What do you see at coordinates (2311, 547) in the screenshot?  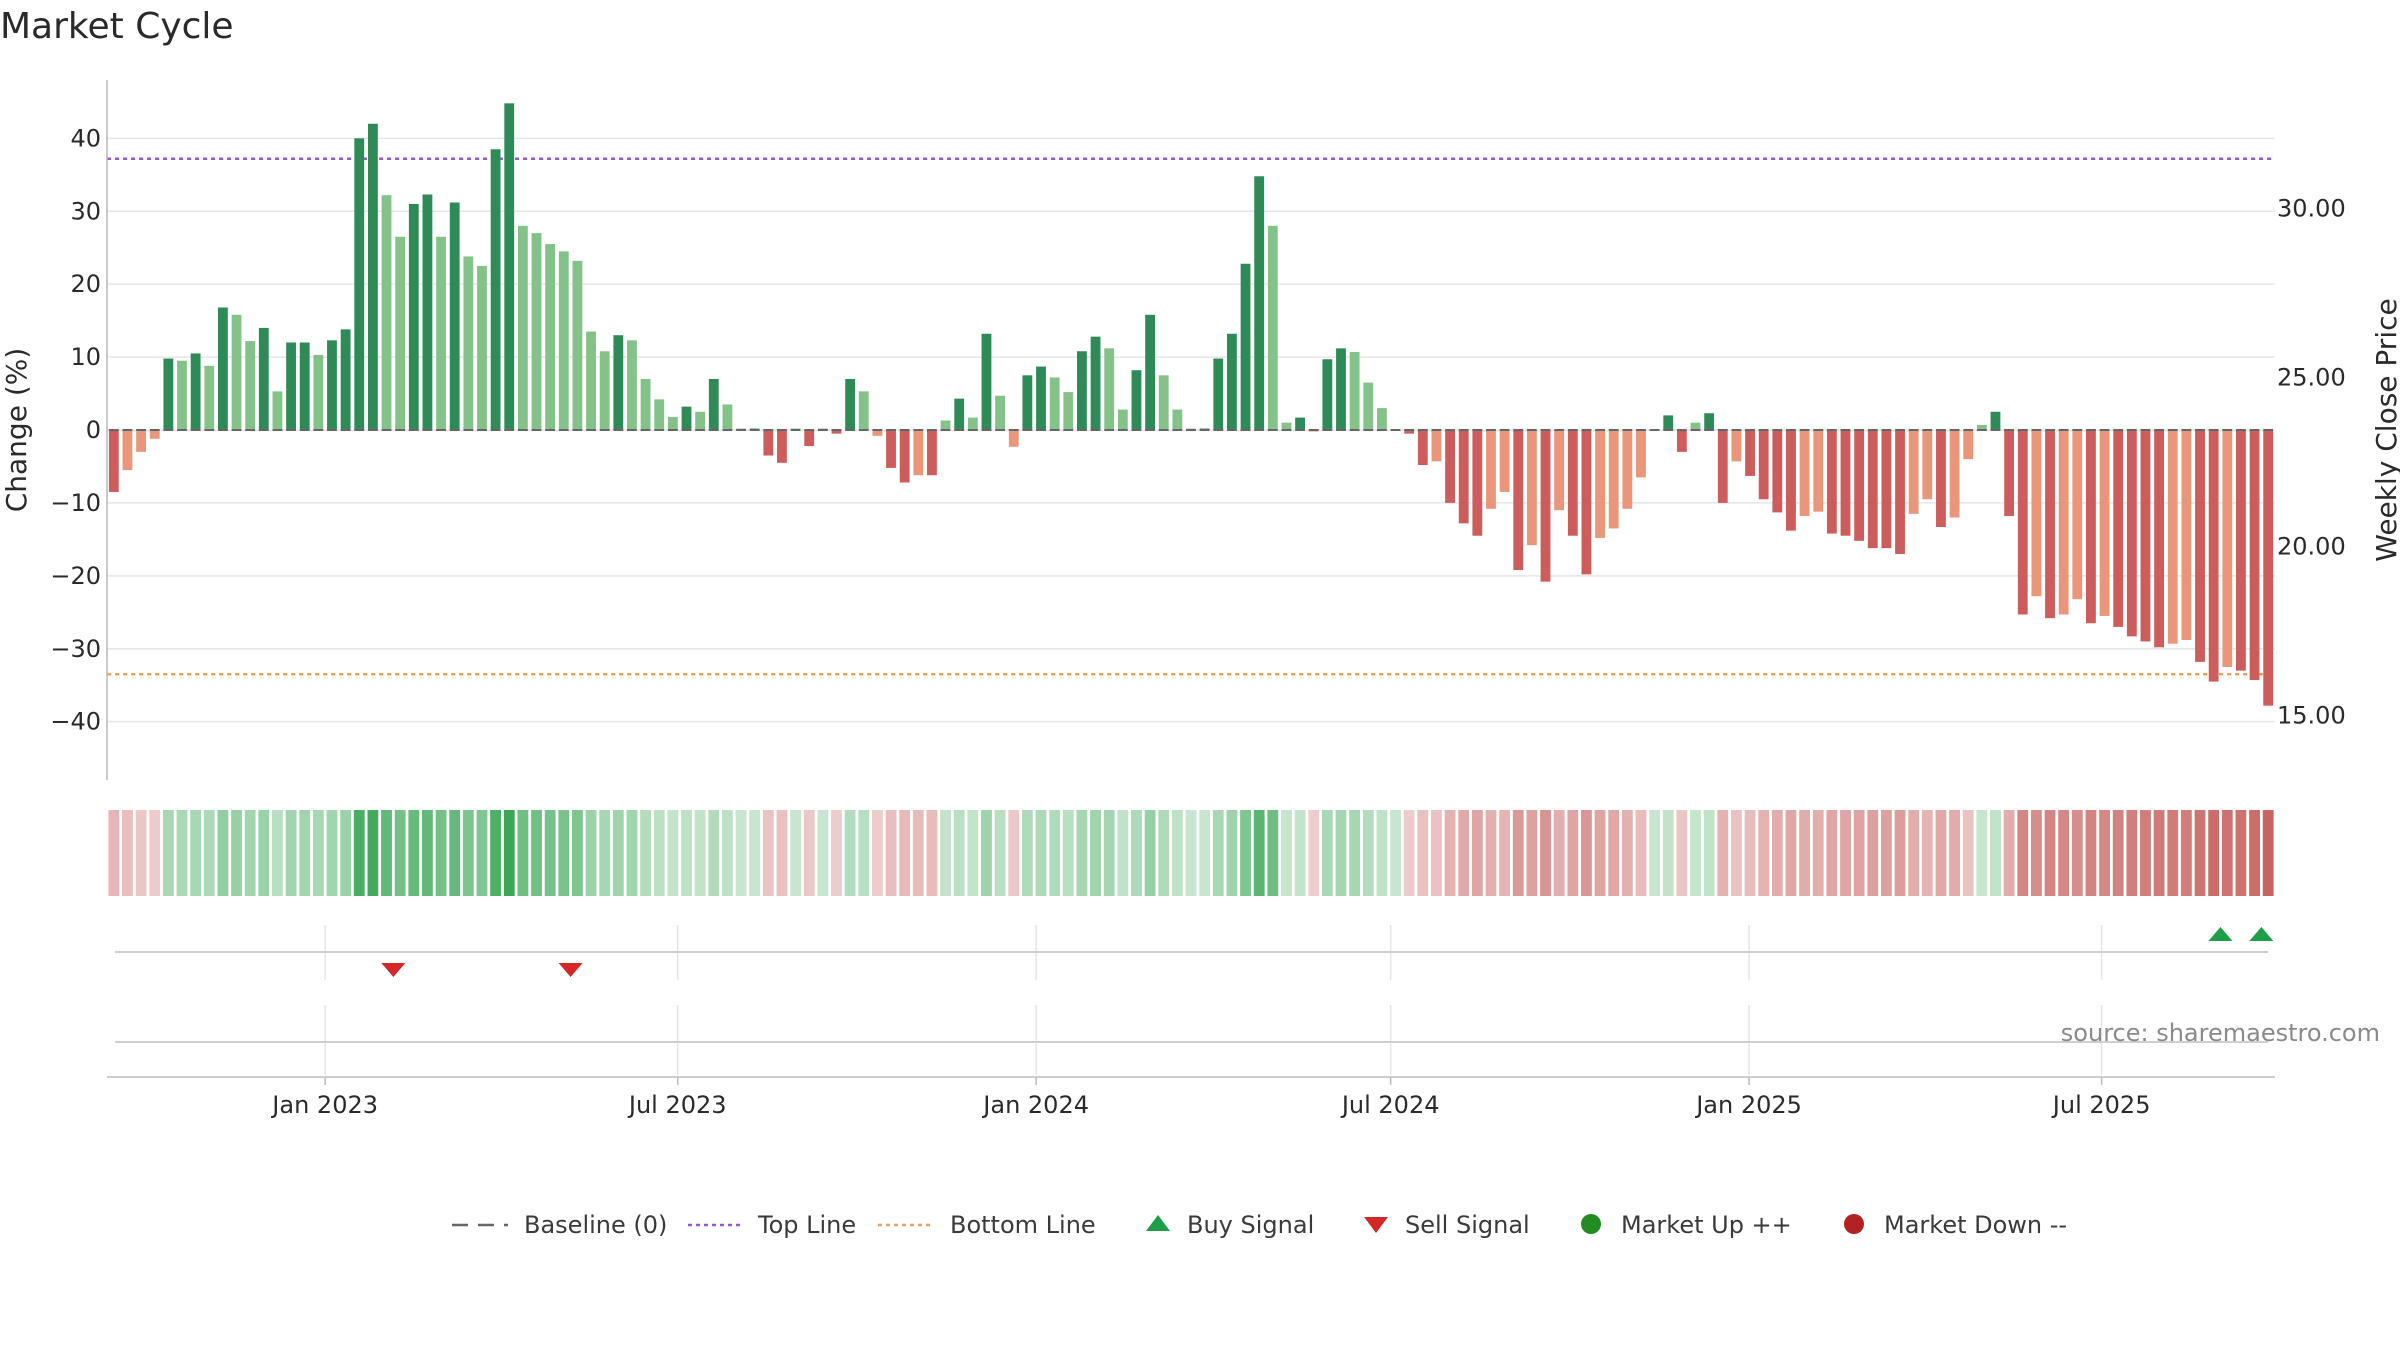 I see `right-tick-label: 20.00` at bounding box center [2311, 547].